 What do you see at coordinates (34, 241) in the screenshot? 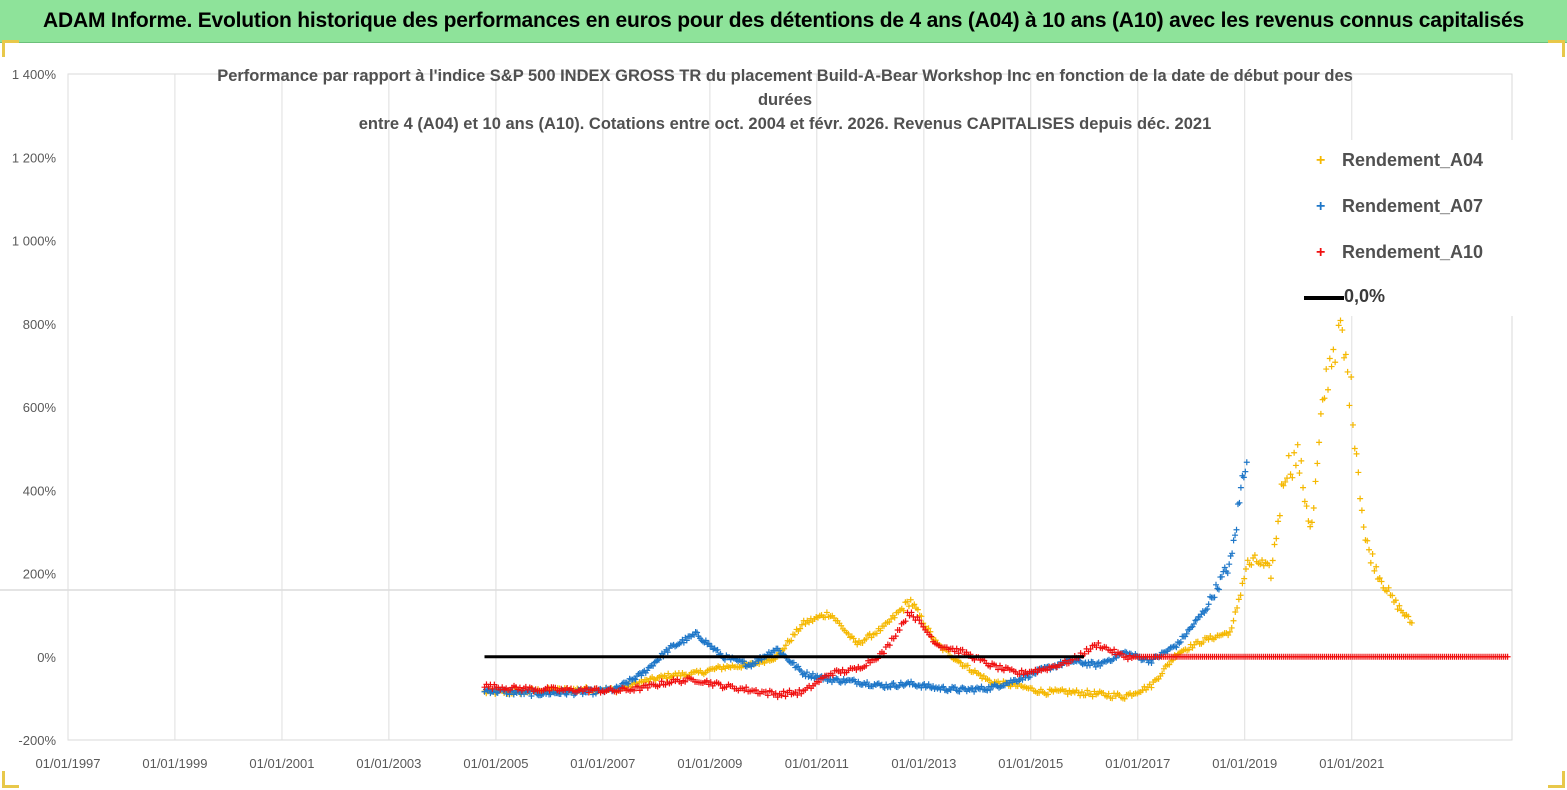
I see `y-tick-label: 1 000%` at bounding box center [34, 241].